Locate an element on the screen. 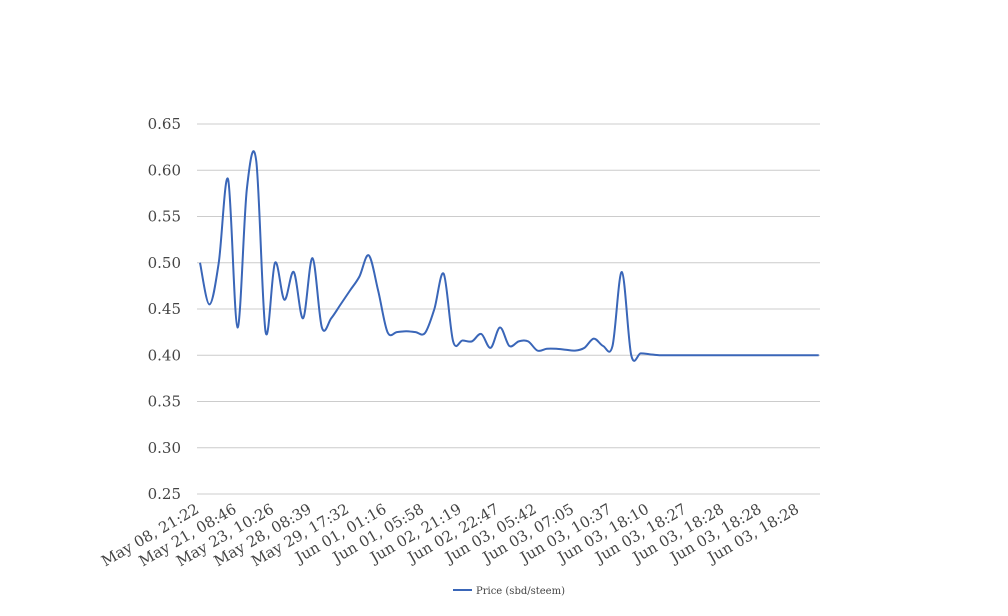  y-tick-label: 0.25 is located at coordinates (164, 494).